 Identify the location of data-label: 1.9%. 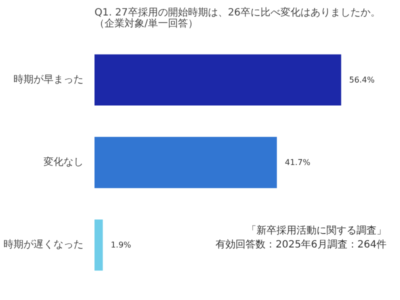
(121, 245).